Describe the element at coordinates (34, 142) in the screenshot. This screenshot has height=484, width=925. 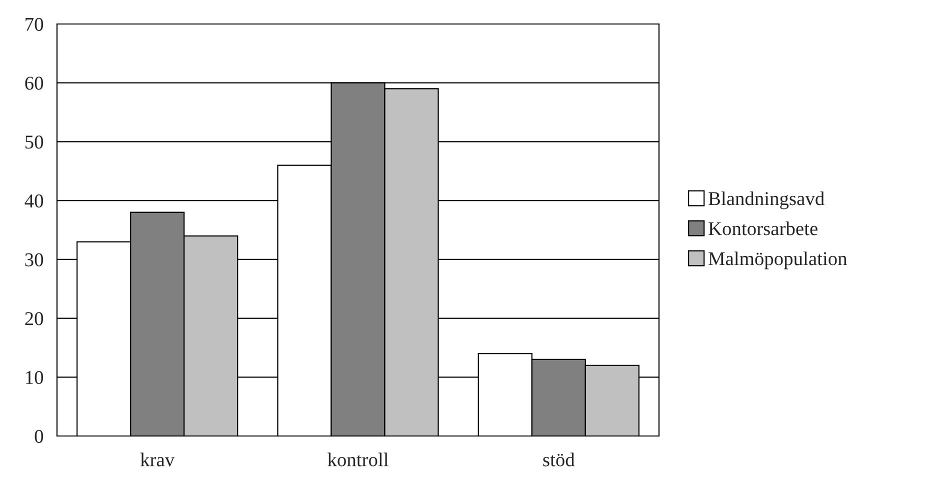
I see `y-tick-label: 50` at that location.